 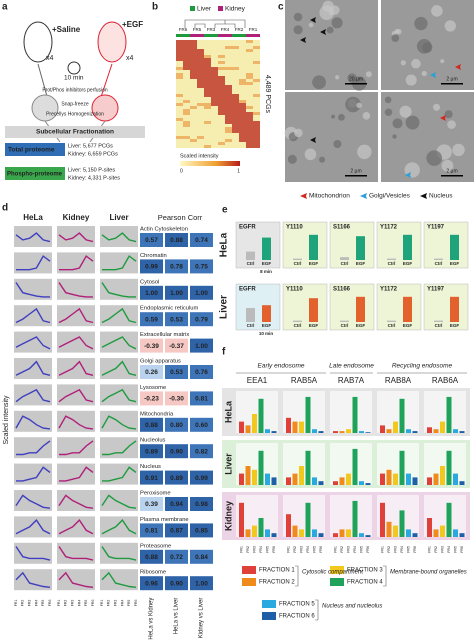 What do you see at coordinates (94, 178) in the screenshot?
I see `label: Kidney: 4,331 P-sites` at bounding box center [94, 178].